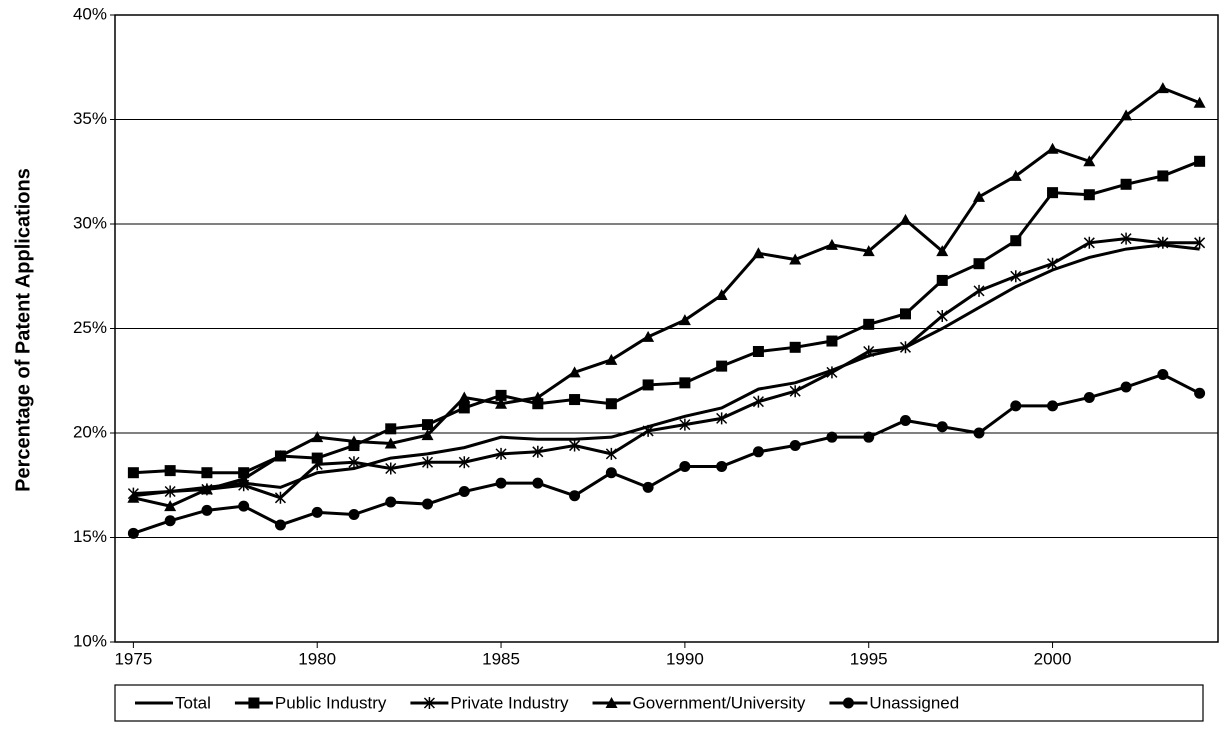  What do you see at coordinates (331, 702) in the screenshot?
I see `legend-label: Public Industry` at bounding box center [331, 702].